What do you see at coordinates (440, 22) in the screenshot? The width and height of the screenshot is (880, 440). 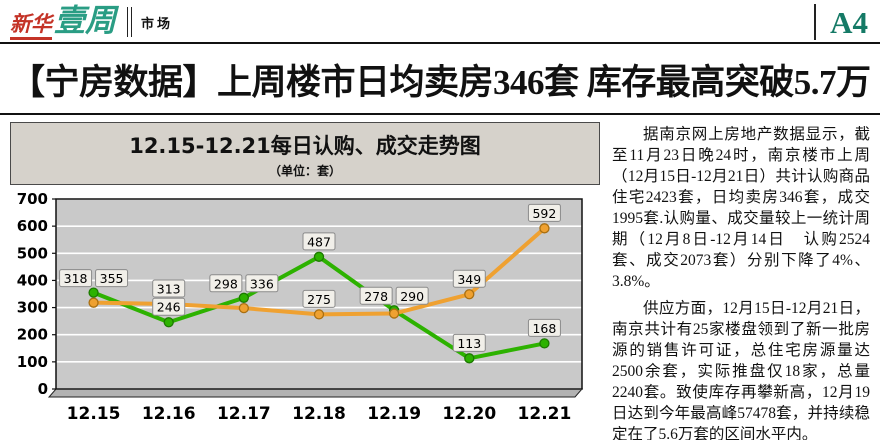 I see `masthead: 新华 壹周 市场 A4` at bounding box center [440, 22].